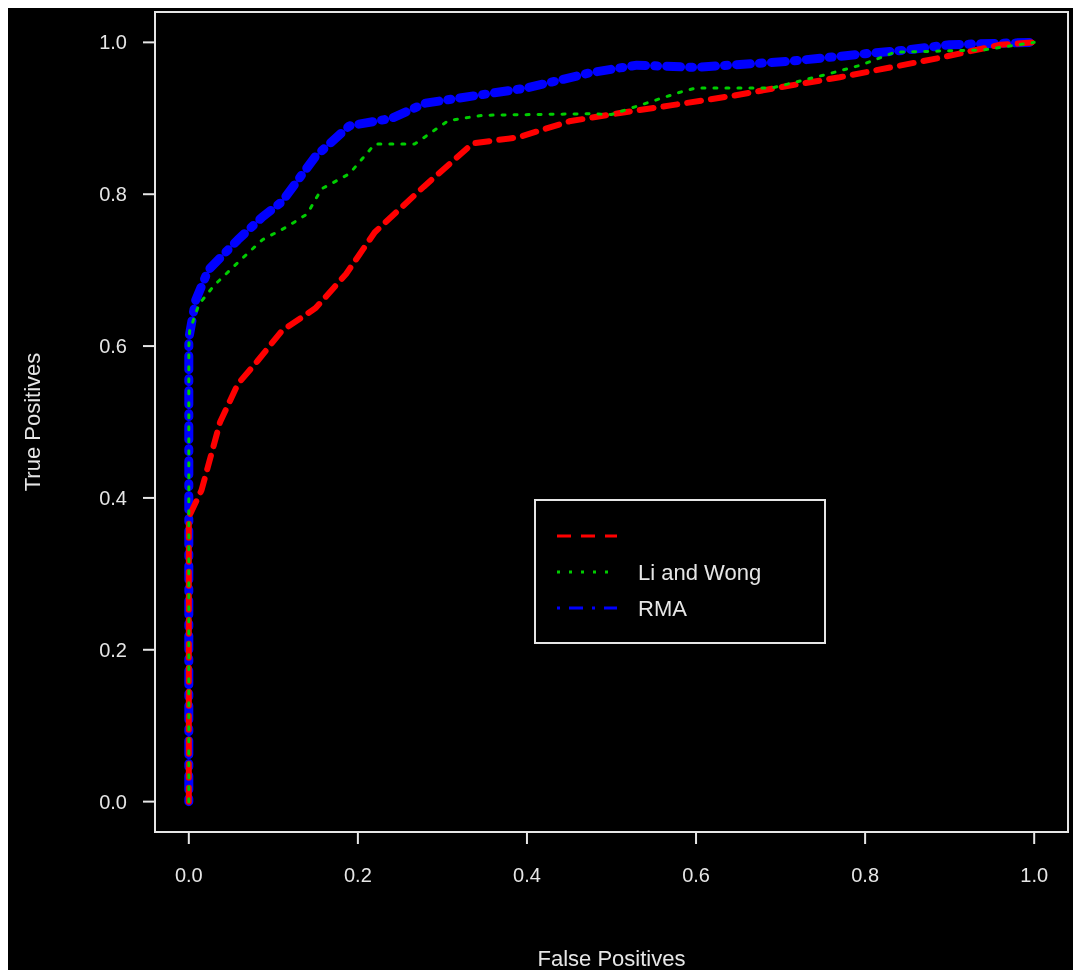  Describe the element at coordinates (865, 875) in the screenshot. I see `x-tick-label: 0.8` at that location.